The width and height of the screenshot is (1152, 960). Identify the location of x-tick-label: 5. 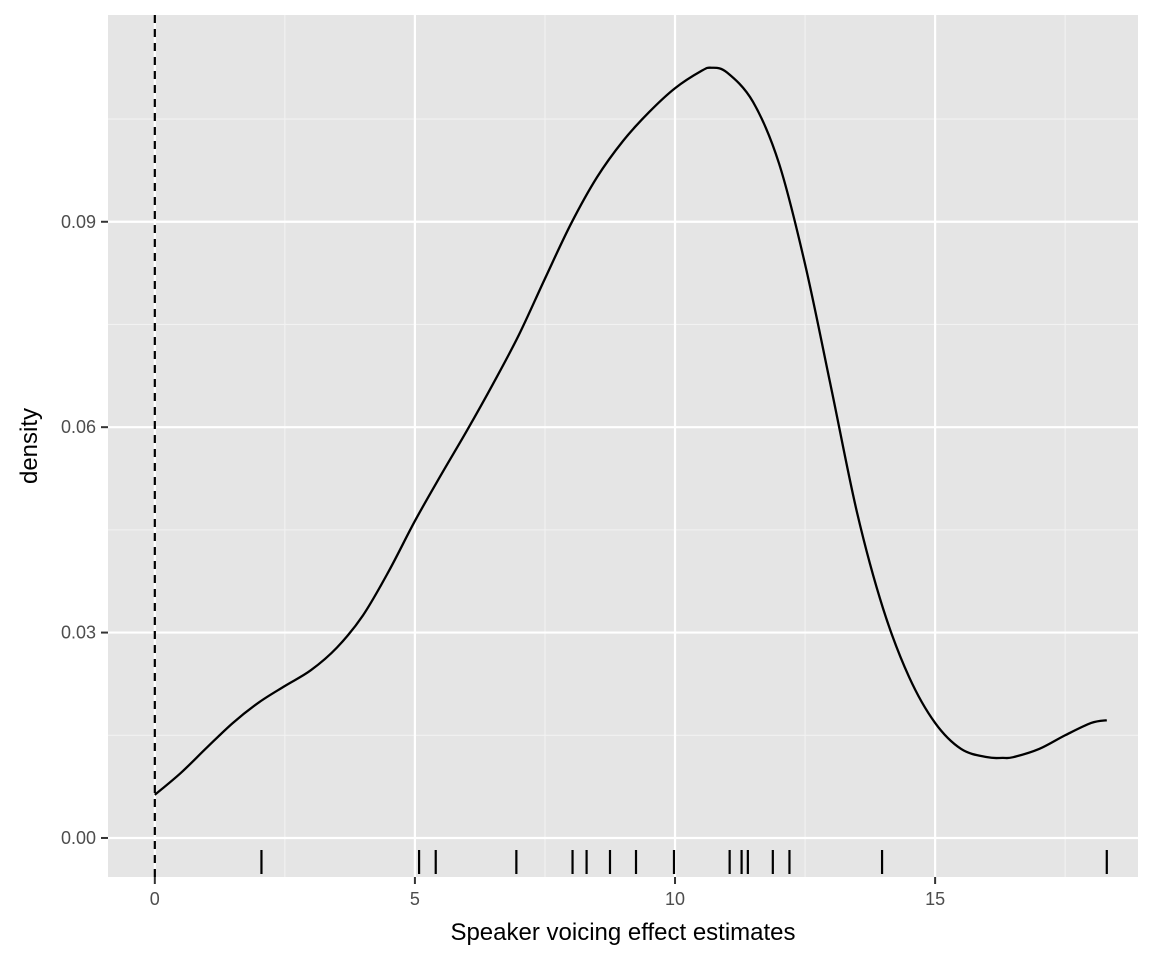
(415, 899).